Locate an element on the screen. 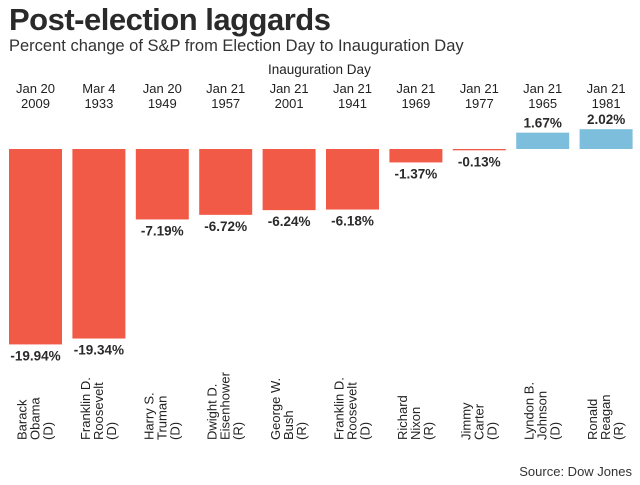 The height and width of the screenshot is (485, 640). value-label: 2.02% is located at coordinates (606, 119).